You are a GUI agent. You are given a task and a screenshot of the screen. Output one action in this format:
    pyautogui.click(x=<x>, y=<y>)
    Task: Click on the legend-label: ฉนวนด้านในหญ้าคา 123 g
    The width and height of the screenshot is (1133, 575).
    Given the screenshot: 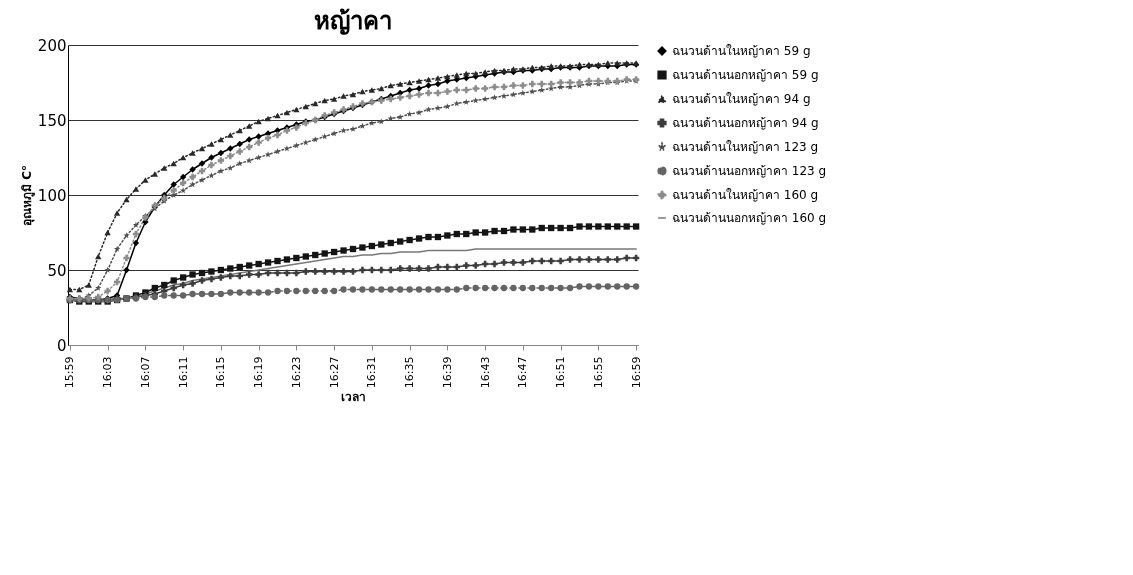 What is the action you would take?
    pyautogui.click(x=745, y=147)
    